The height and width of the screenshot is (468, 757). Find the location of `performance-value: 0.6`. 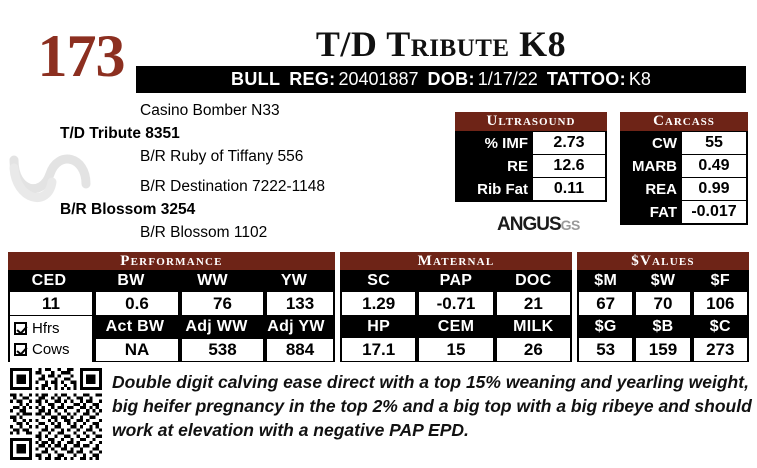

performance-value: 0.6 is located at coordinates (137, 303).